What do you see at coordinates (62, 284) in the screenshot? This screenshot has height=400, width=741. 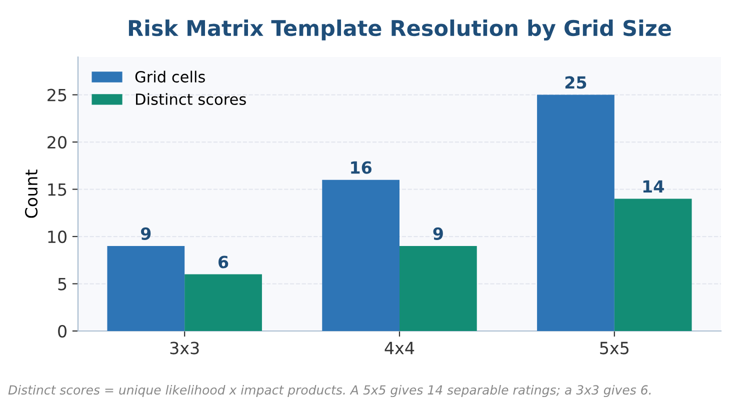 I see `y-tick-label: 5` at bounding box center [62, 284].